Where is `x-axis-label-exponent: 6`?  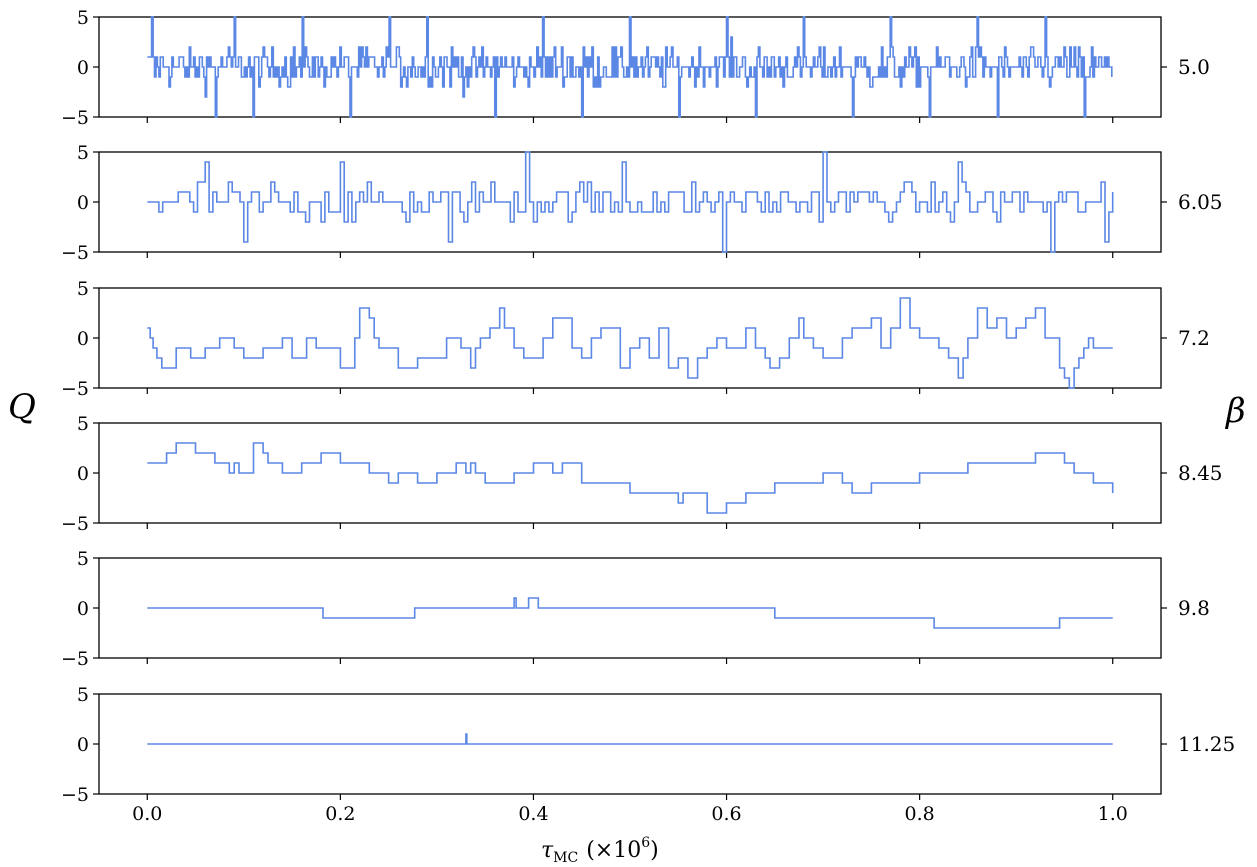 x-axis-label-exponent: 6 is located at coordinates (645, 843).